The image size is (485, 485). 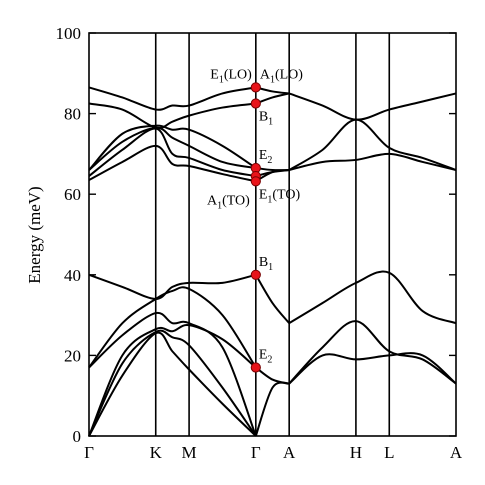 What do you see at coordinates (156, 452) in the screenshot?
I see `x-tick-label: K` at bounding box center [156, 452].